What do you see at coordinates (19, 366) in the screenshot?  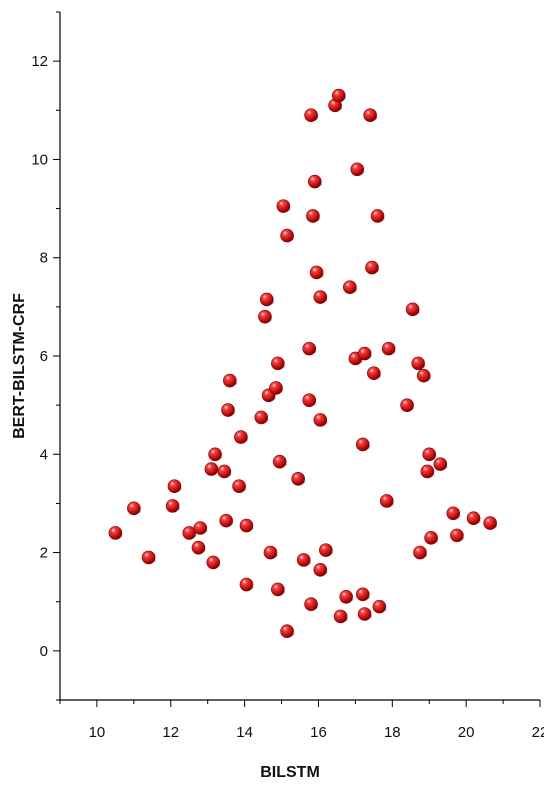 I see `y-axis-title: BERT-BILSTM-CRF` at bounding box center [19, 366].